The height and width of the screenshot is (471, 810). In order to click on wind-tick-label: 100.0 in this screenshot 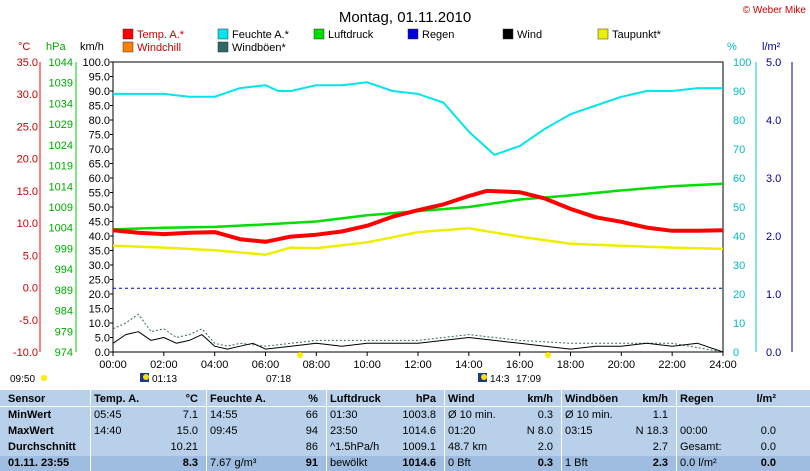, I will do `click(96, 63)`.